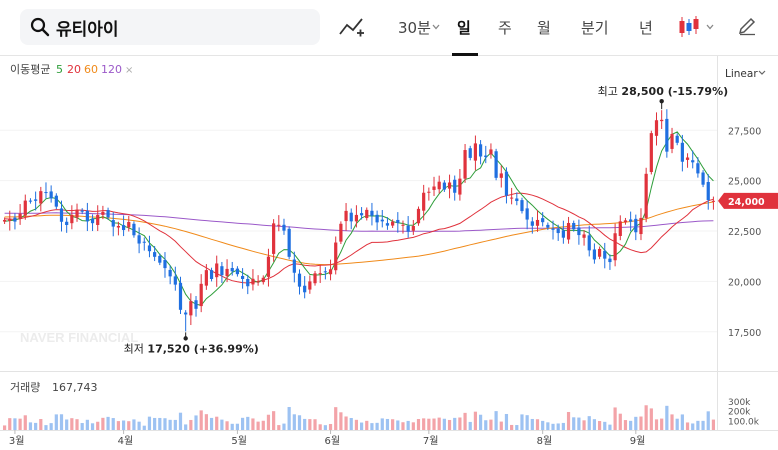  What do you see at coordinates (359, 417) in the screenshot?
I see `volume-bars` at bounding box center [359, 417].